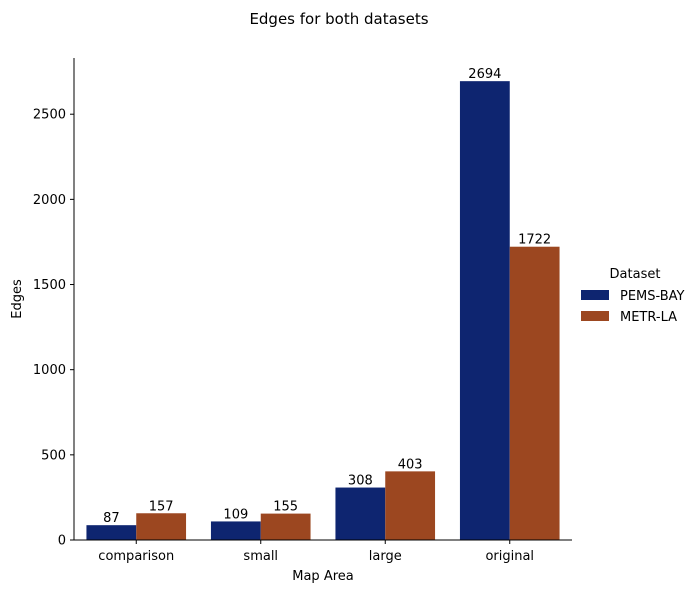 The image size is (700, 592). I want to click on x-tick-label: comparison, so click(136, 556).